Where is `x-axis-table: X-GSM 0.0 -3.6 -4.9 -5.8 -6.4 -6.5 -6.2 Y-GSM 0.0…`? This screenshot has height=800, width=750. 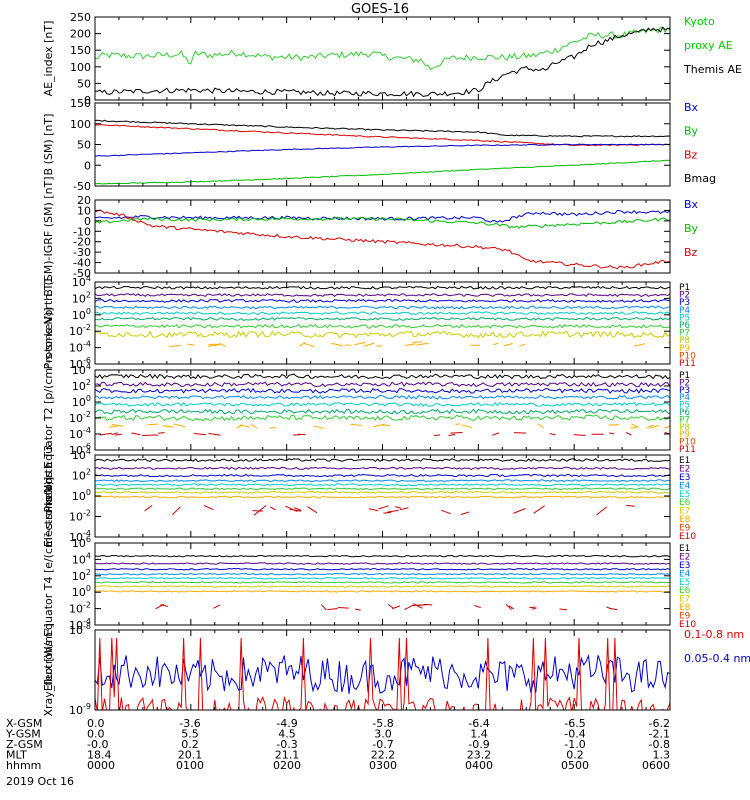 x-axis-table: X-GSM 0.0 -3.6 -4.9 -5.8 -6.4 -6.5 -6.2 Y-GSM 0.0… is located at coordinates (337, 744).